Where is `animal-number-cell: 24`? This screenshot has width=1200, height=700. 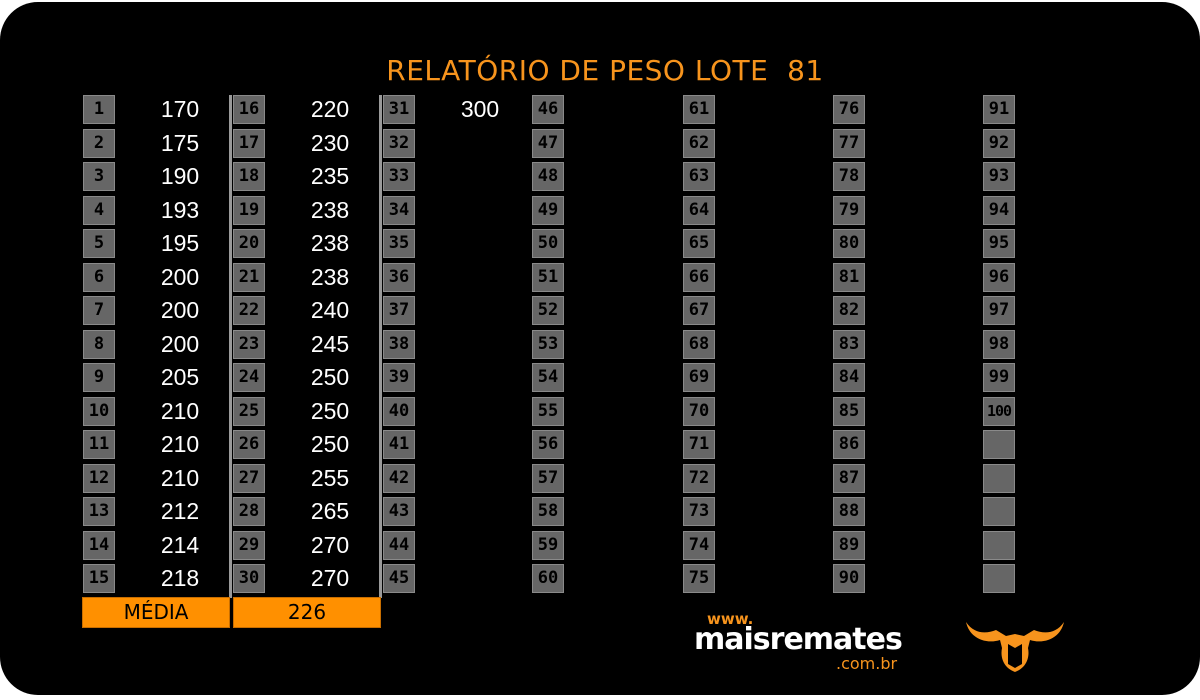 animal-number-cell: 24 is located at coordinates (249, 377).